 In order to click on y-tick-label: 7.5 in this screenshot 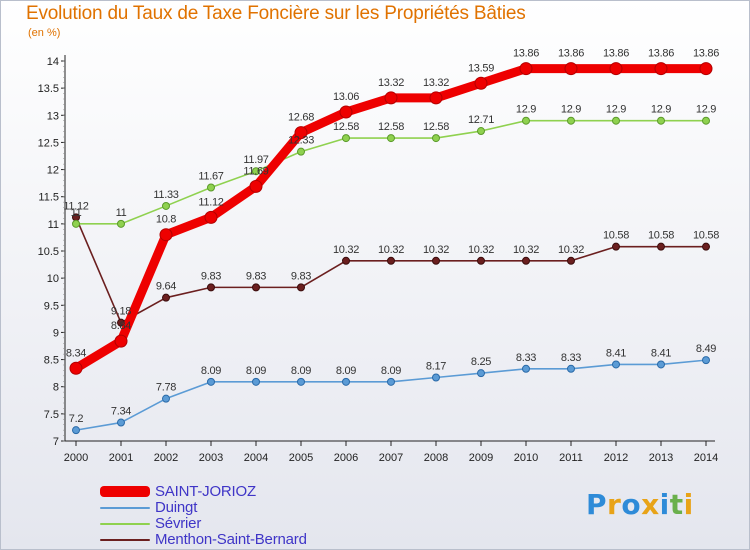, I will do `click(51, 415)`.